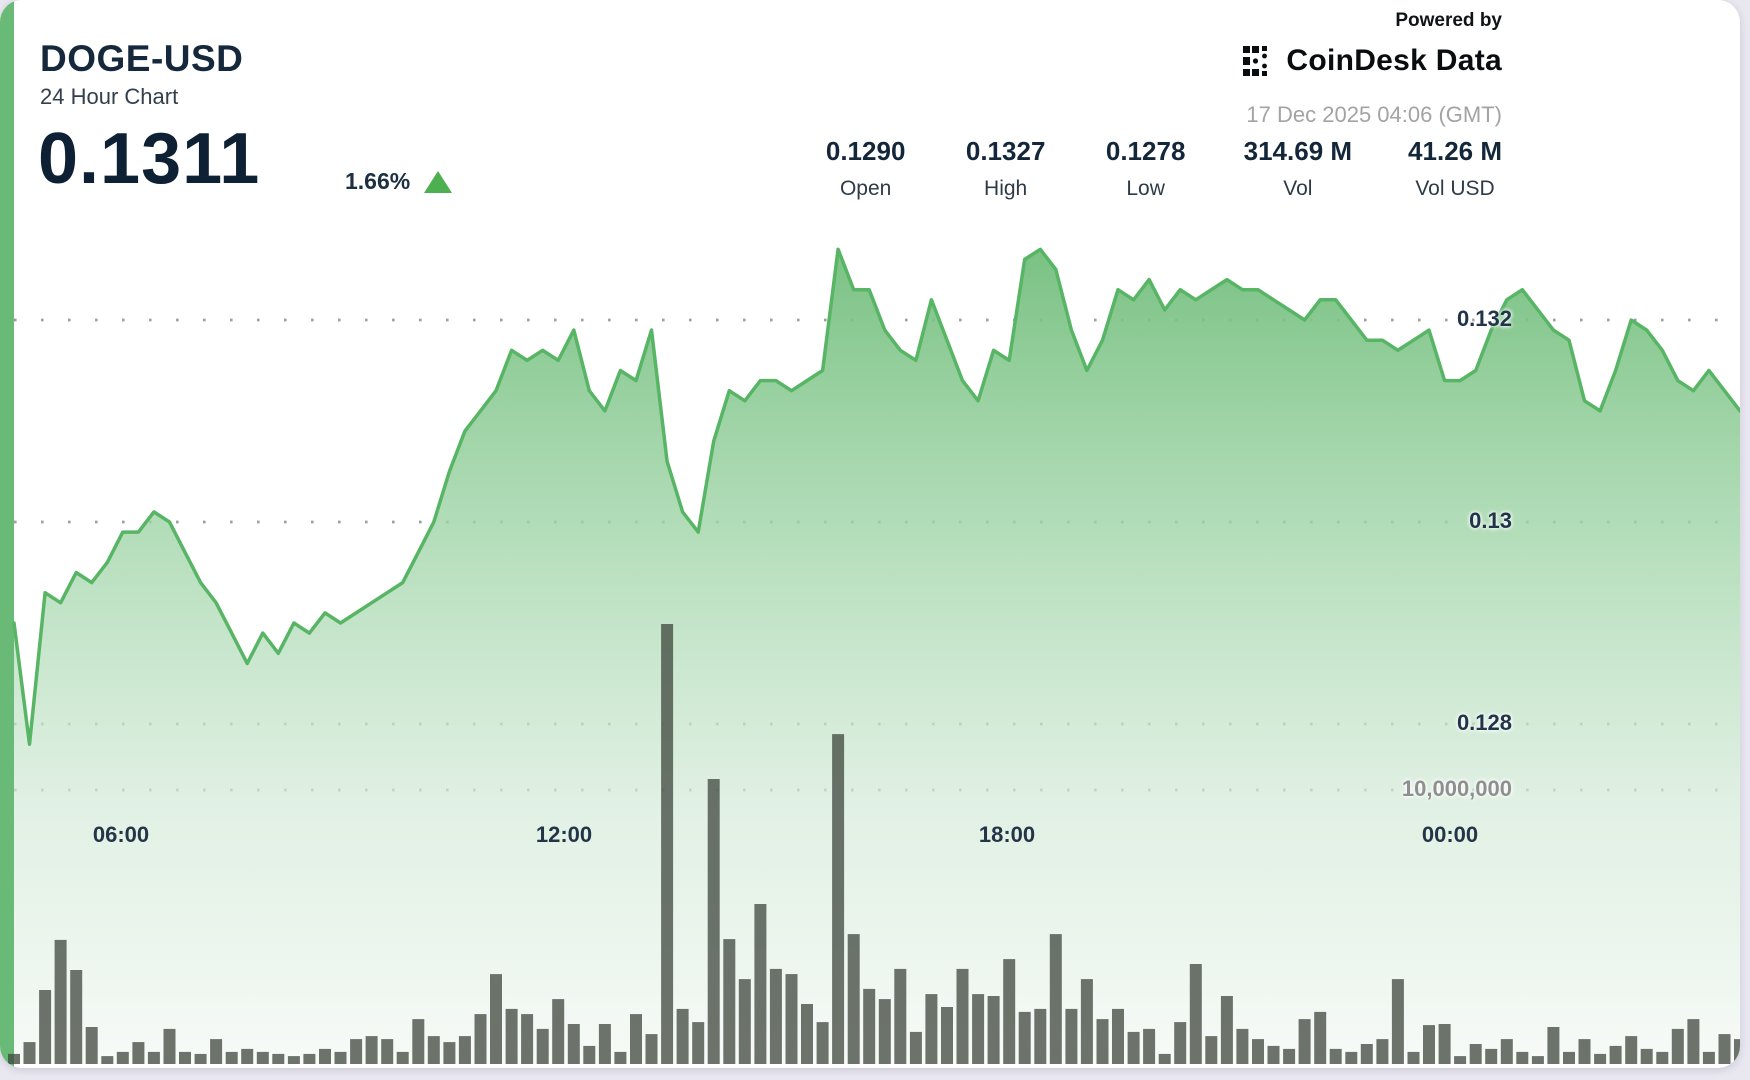 The width and height of the screenshot is (1750, 1080). What do you see at coordinates (1006, 168) in the screenshot?
I see `stat-high: 0.1327 High` at bounding box center [1006, 168].